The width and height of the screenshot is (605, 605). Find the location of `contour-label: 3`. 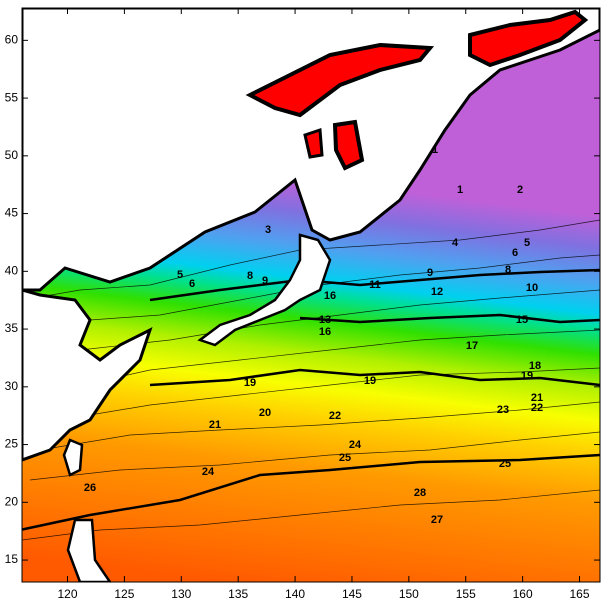

contour-label: 3 is located at coordinates (268, 230).